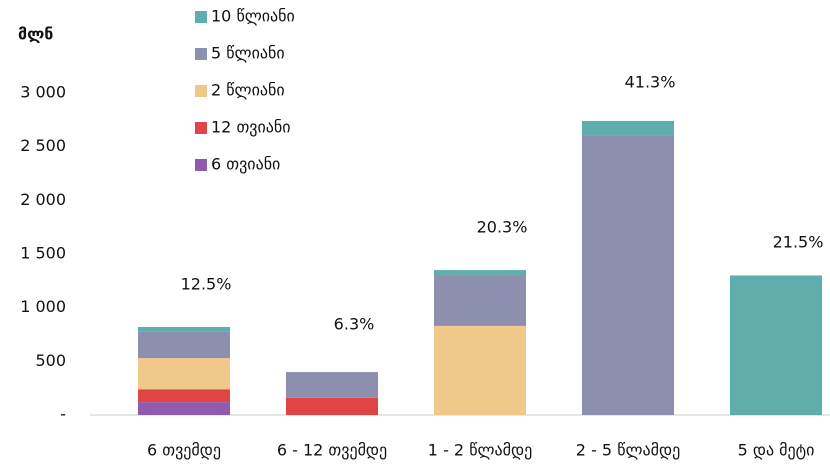  I want to click on y-tick-label: 2 500, so click(43, 145).